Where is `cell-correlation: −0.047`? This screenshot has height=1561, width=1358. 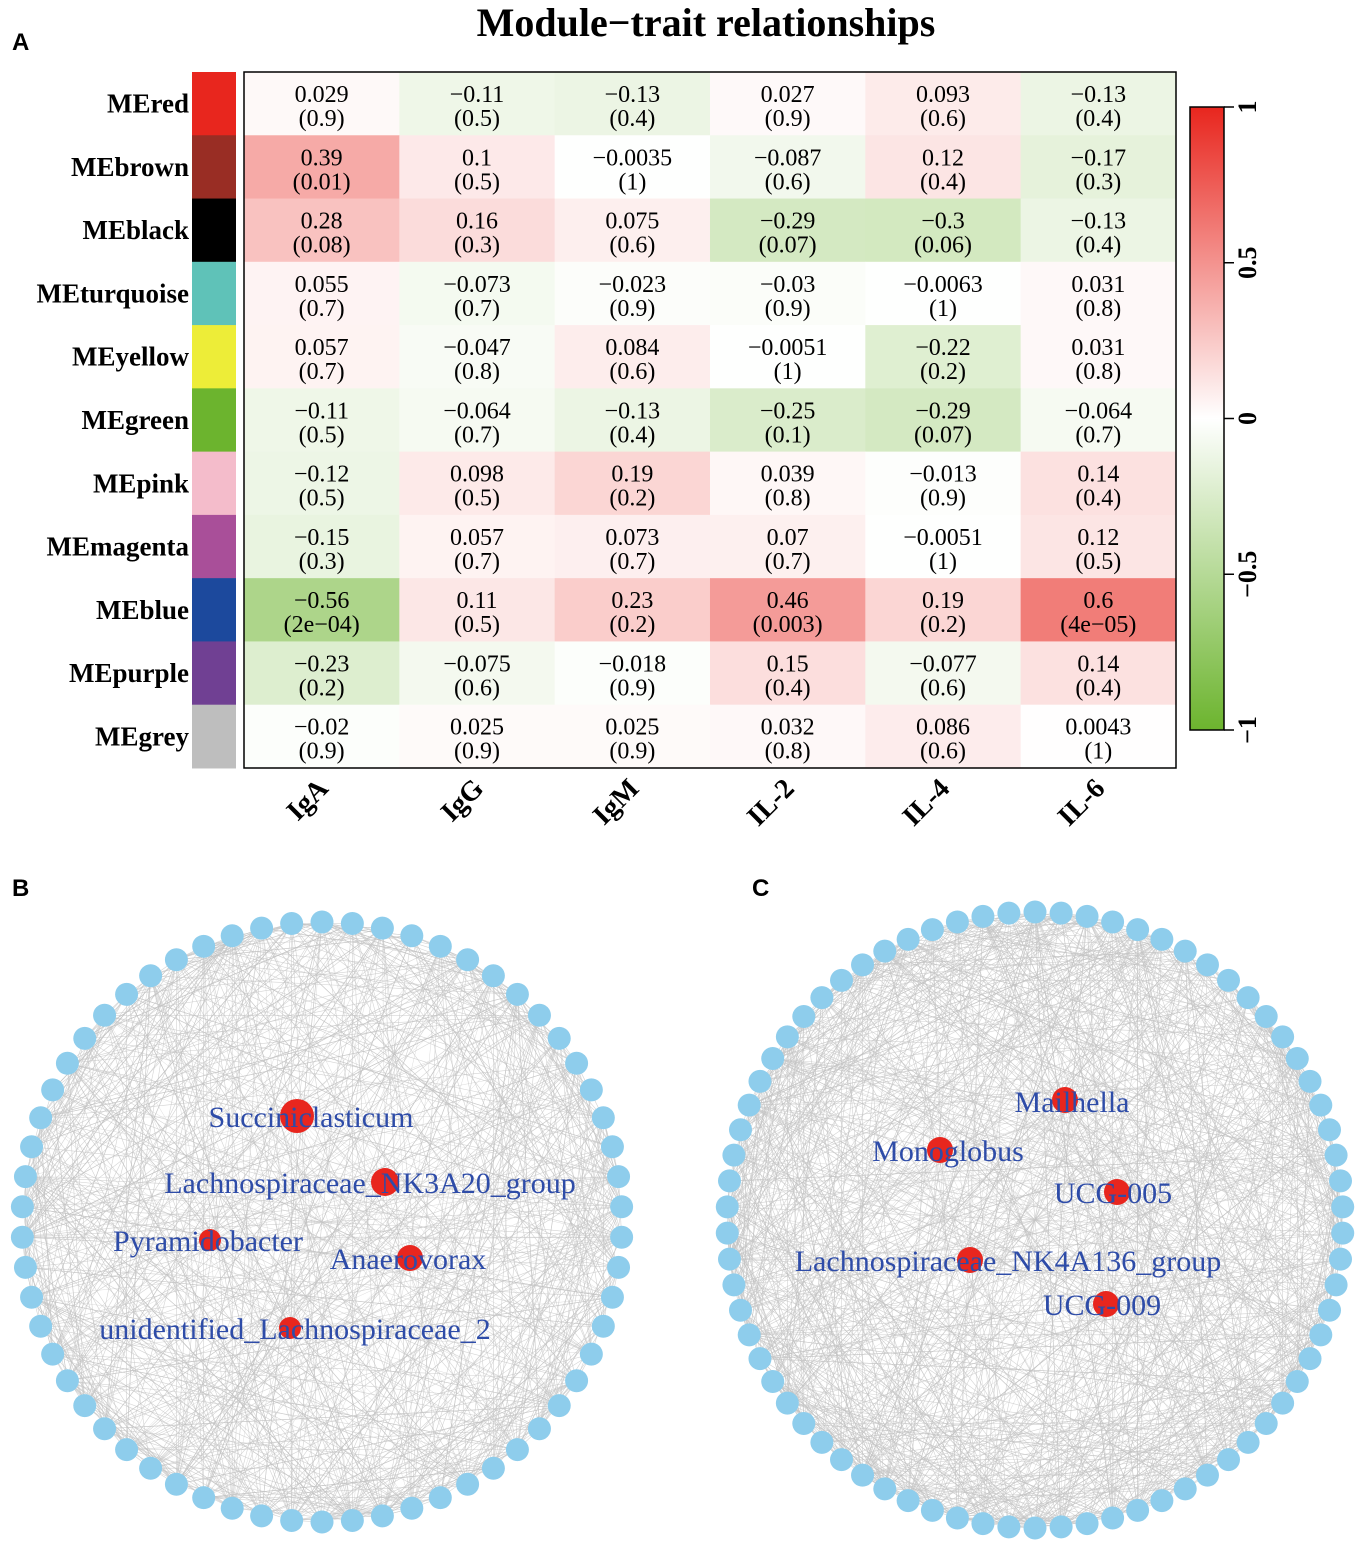 cell-correlation: −0.047 is located at coordinates (477, 348).